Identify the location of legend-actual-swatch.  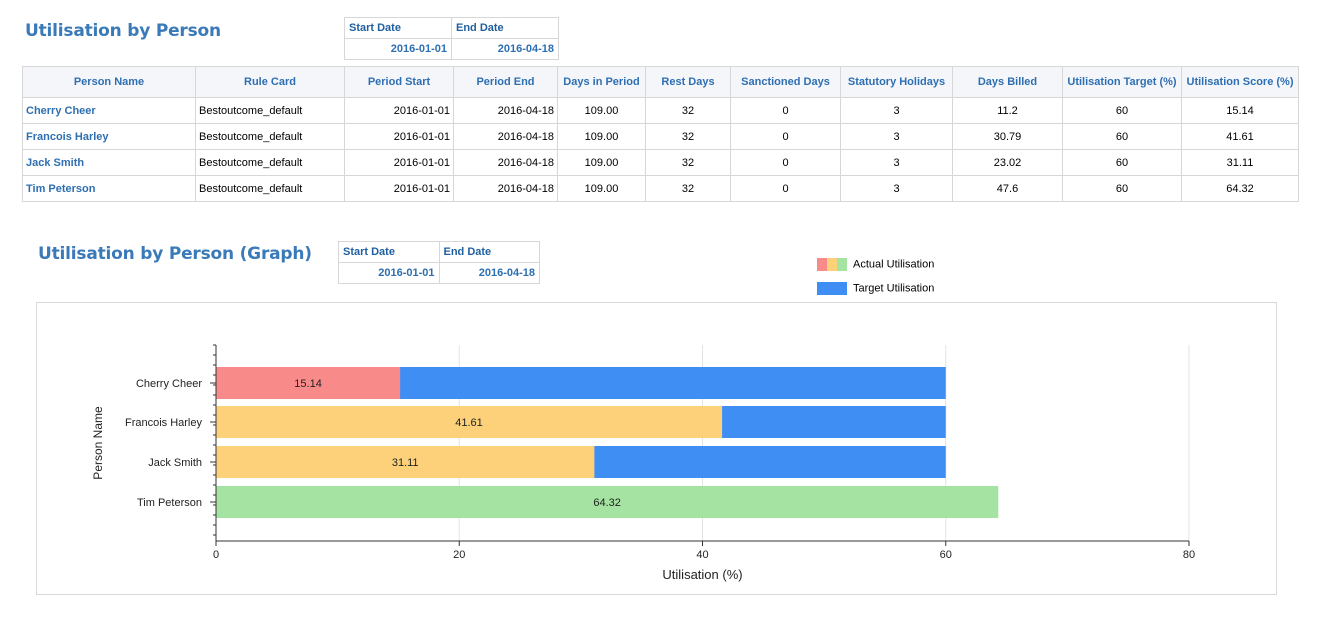
(832, 264).